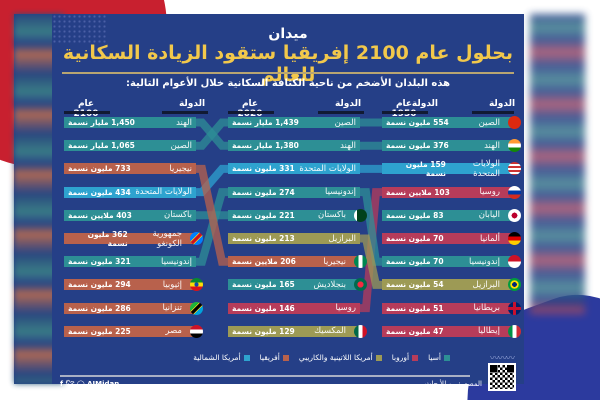 The image size is (600, 400). Describe the element at coordinates (514, 146) in the screenshot. I see `india-flag-icon` at that location.